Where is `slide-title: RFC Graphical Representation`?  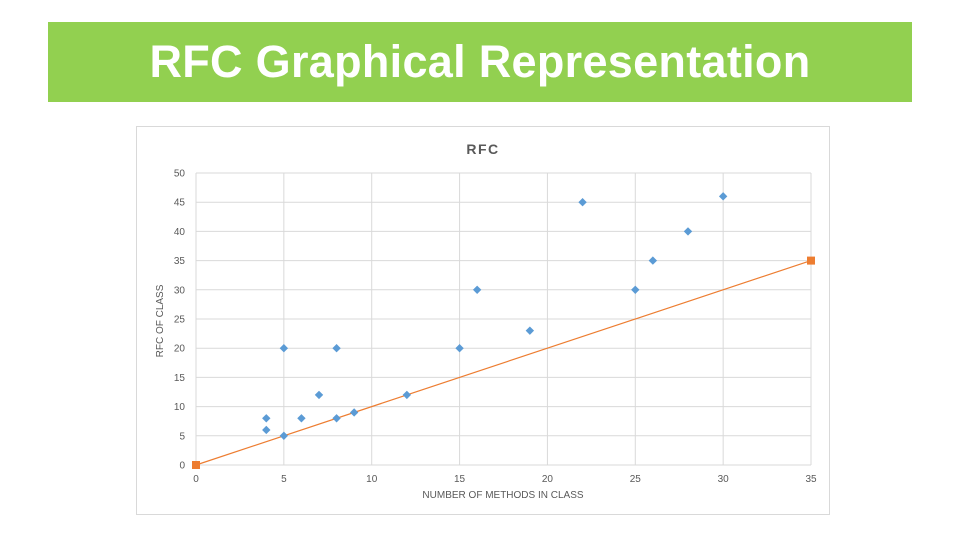 slide-title: RFC Graphical Representation is located at coordinates (480, 61).